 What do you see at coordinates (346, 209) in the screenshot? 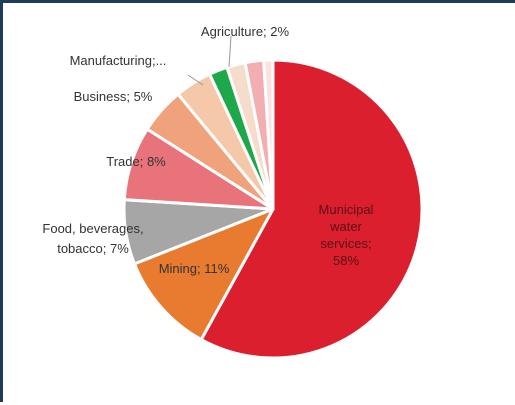
I see `slice-label-municipal-1: Municipal` at bounding box center [346, 209].